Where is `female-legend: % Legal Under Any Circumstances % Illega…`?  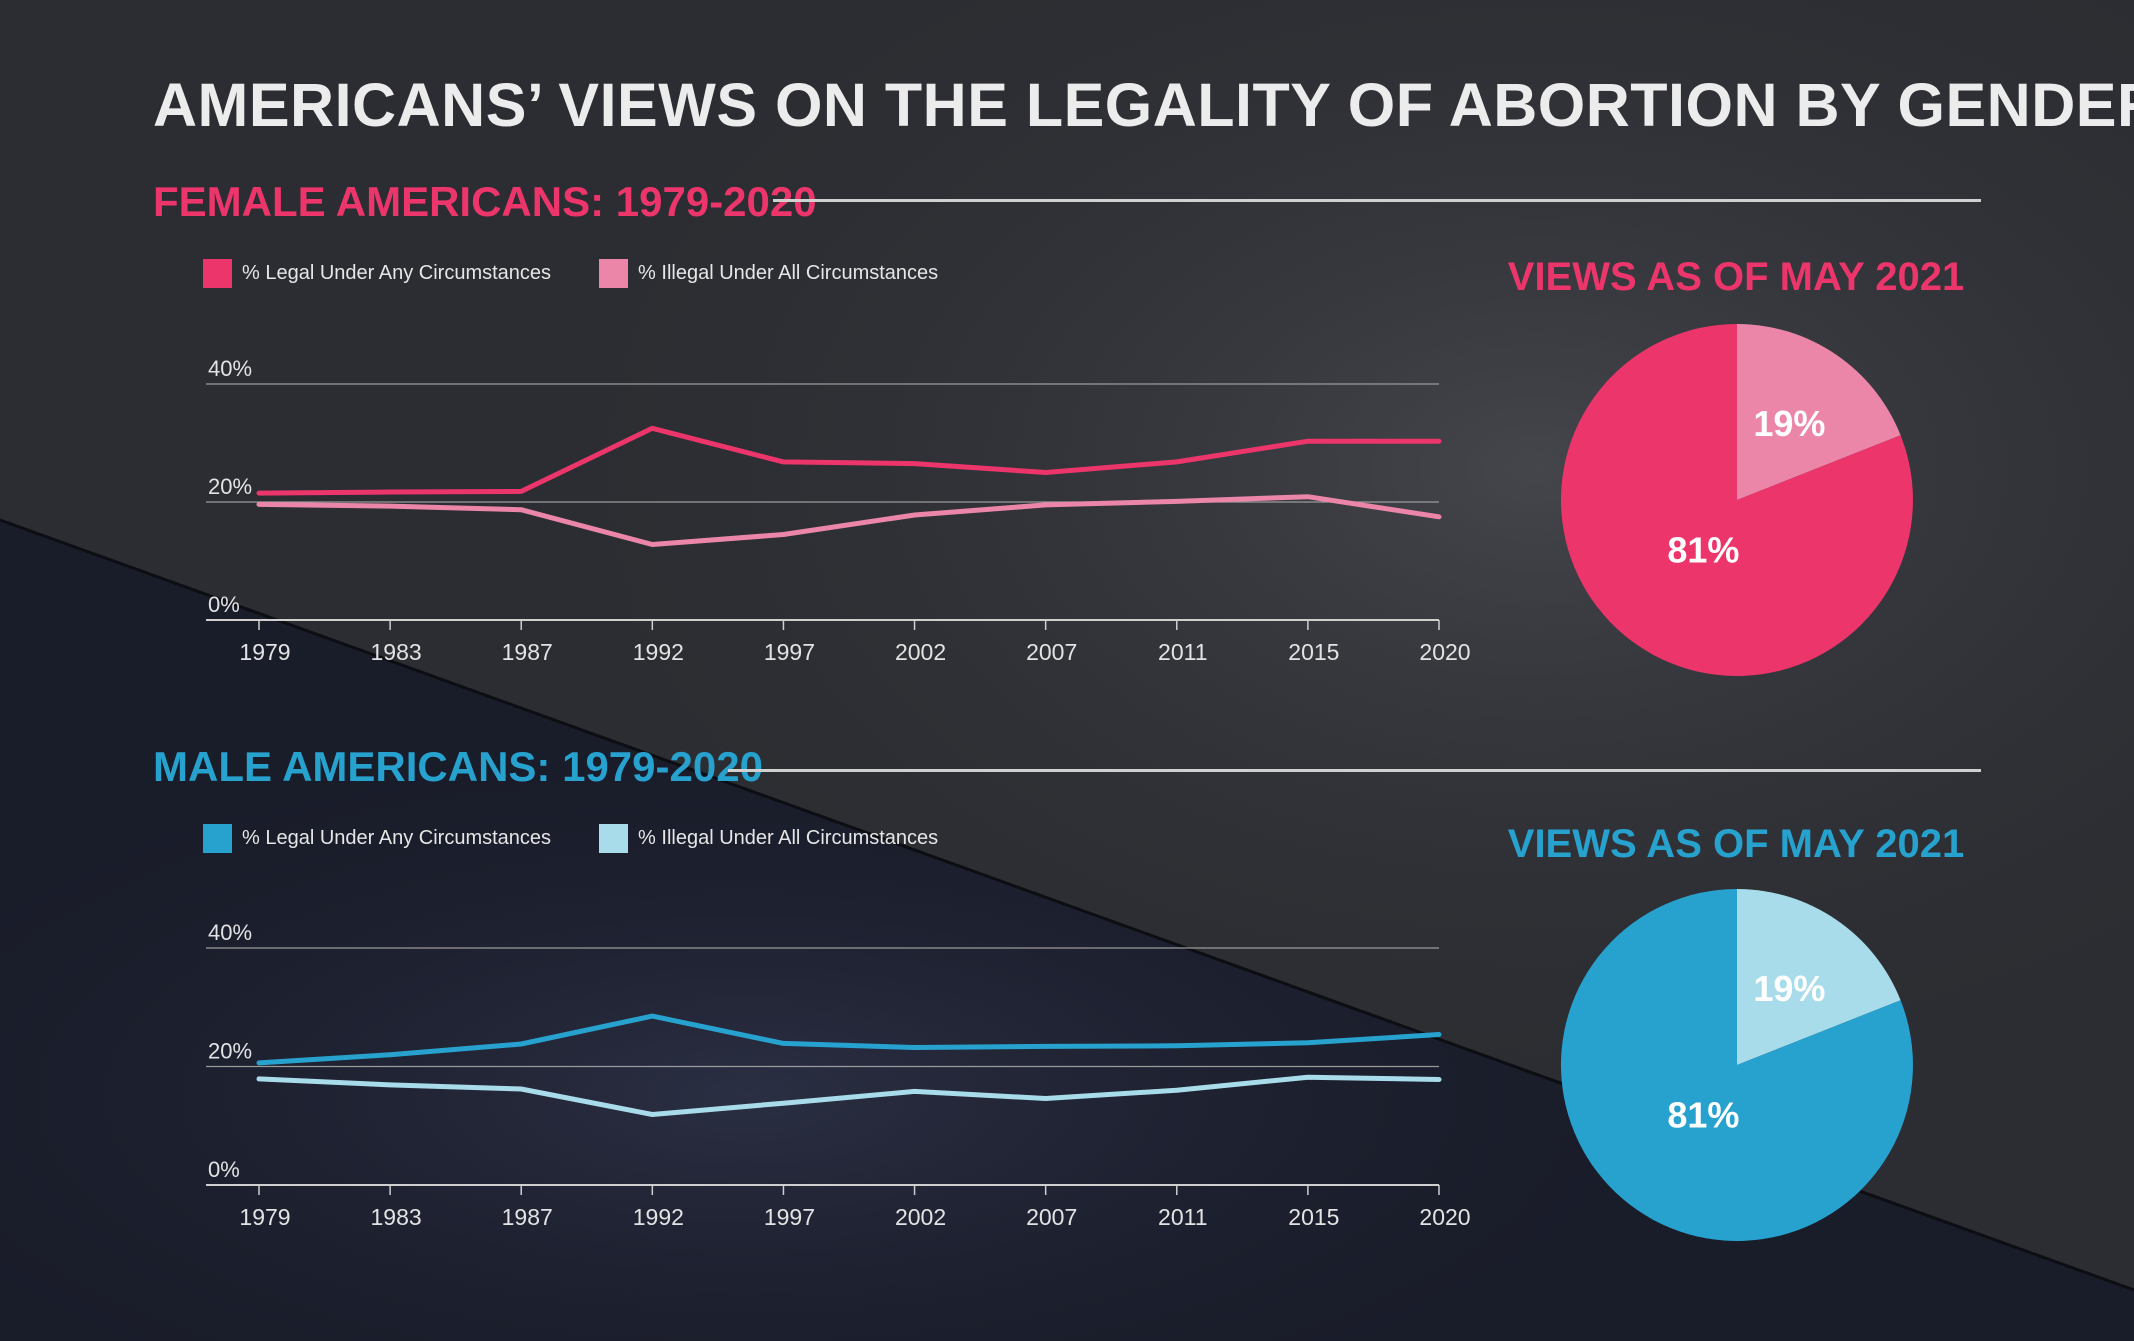 female-legend: % Legal Under Any Circumstances % Illega… is located at coordinates (594, 273).